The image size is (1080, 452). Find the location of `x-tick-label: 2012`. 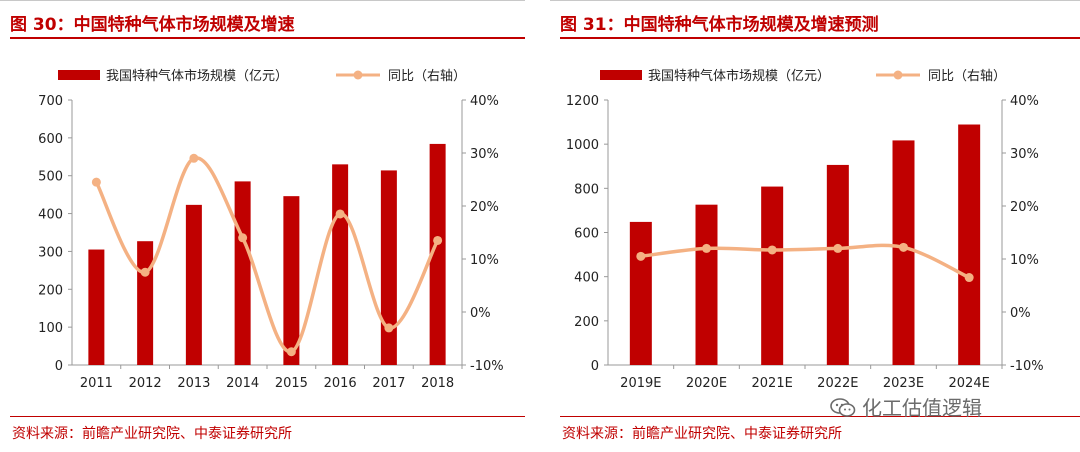

x-tick-label: 2012 is located at coordinates (145, 383).